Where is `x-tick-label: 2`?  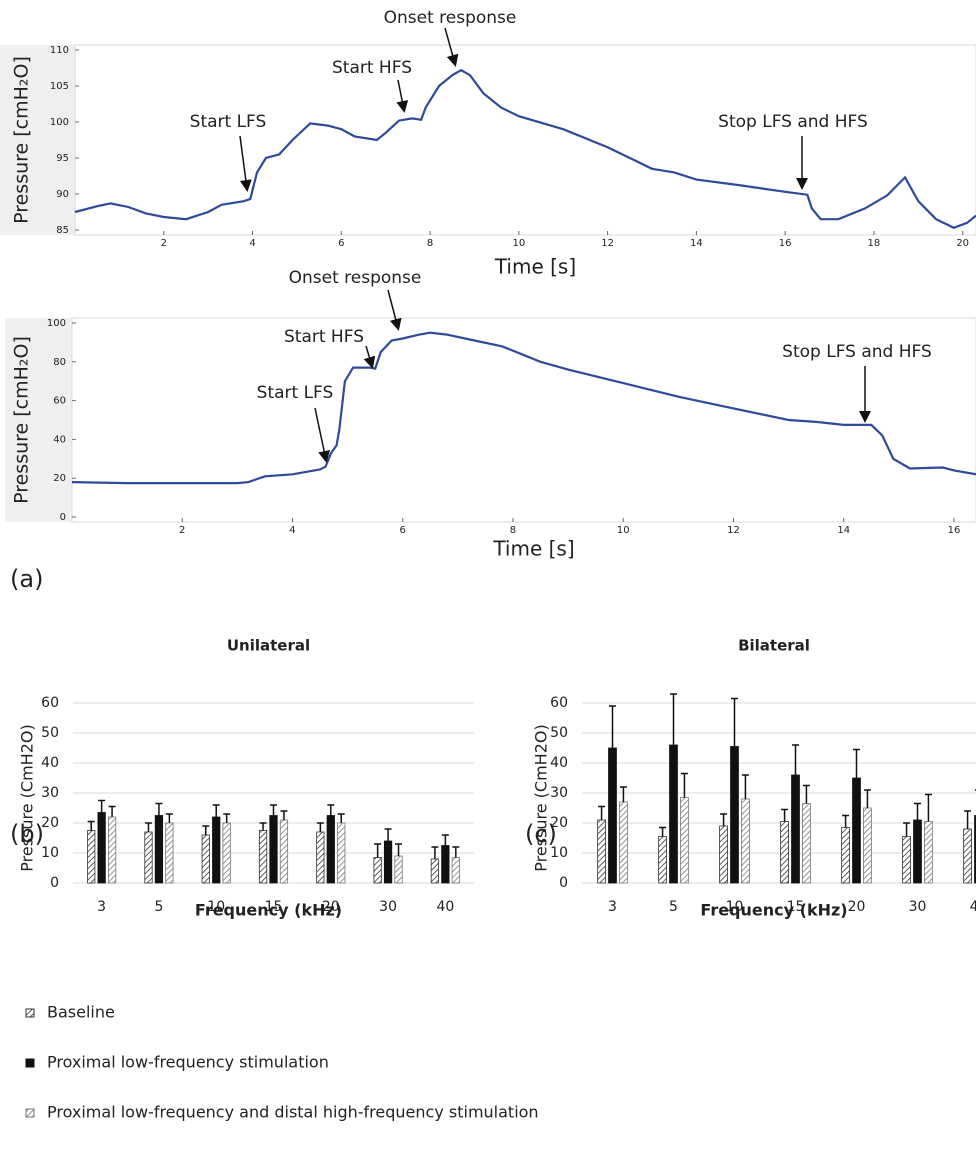 x-tick-label: 2 is located at coordinates (182, 530).